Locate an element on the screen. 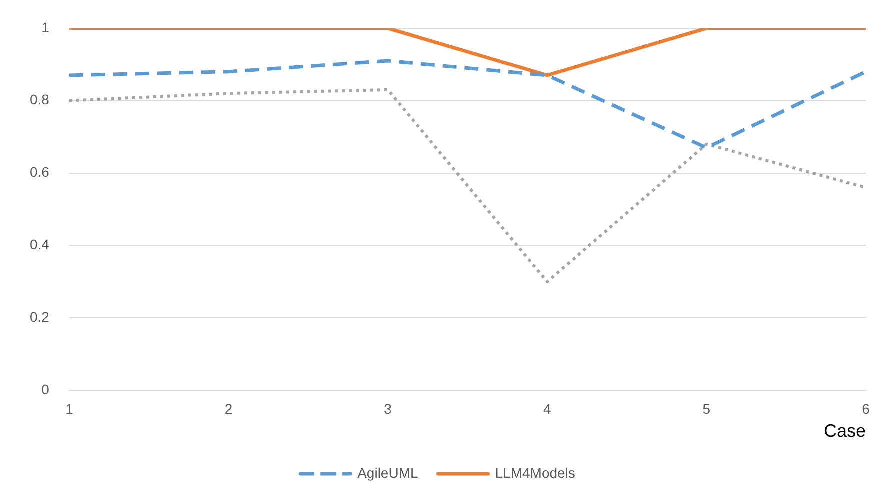 The image size is (896, 495). legend-label: AgileUML is located at coordinates (388, 472).